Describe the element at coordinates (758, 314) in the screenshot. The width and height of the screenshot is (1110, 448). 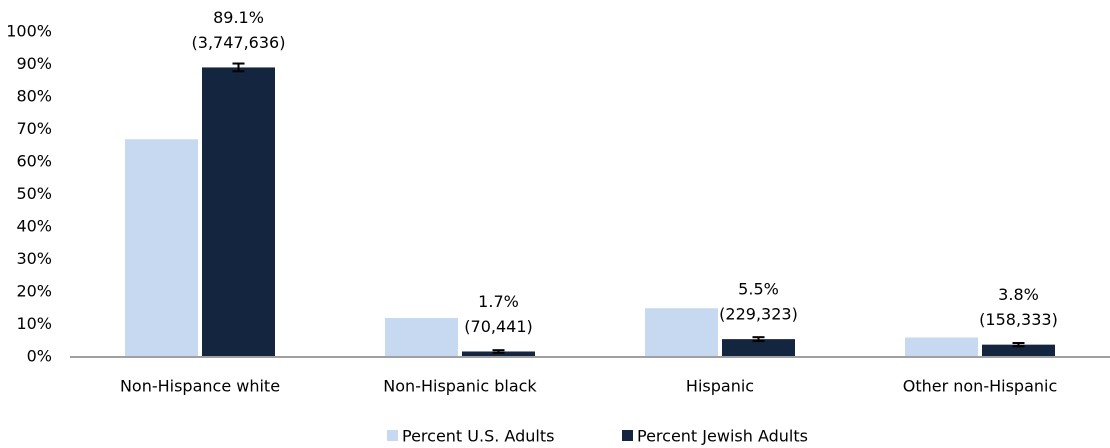
I see `count-label: (229,323)` at that location.